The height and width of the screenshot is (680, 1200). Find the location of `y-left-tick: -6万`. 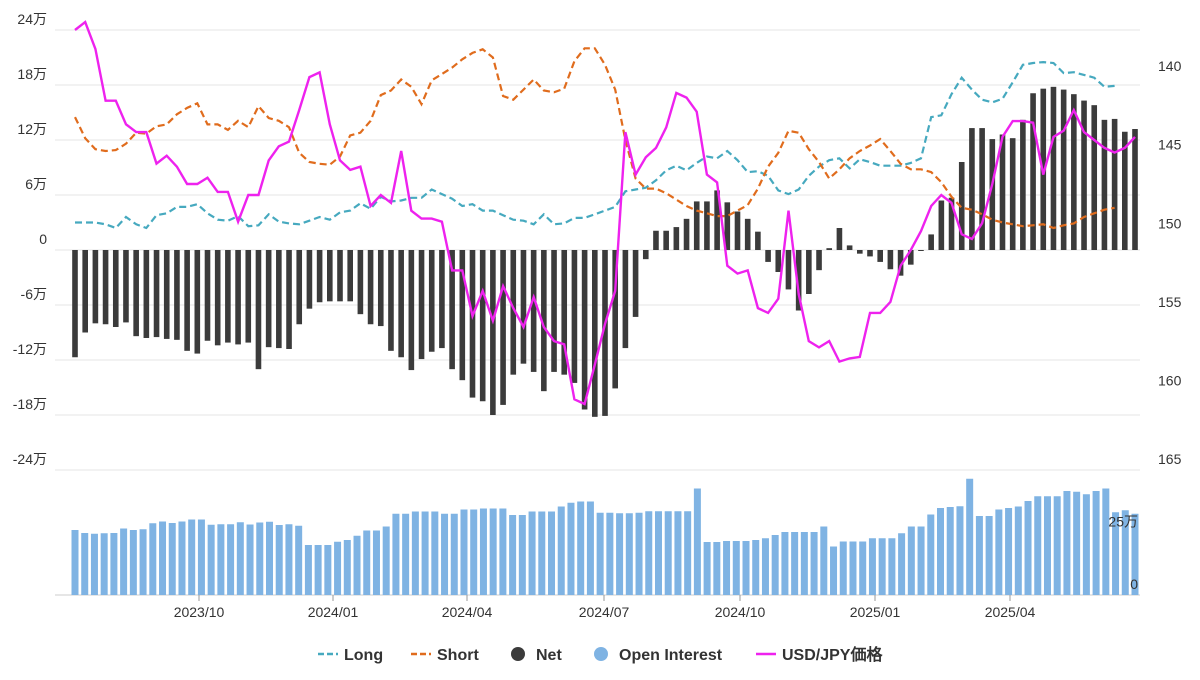

y-left-tick: -6万 is located at coordinates (34, 294).